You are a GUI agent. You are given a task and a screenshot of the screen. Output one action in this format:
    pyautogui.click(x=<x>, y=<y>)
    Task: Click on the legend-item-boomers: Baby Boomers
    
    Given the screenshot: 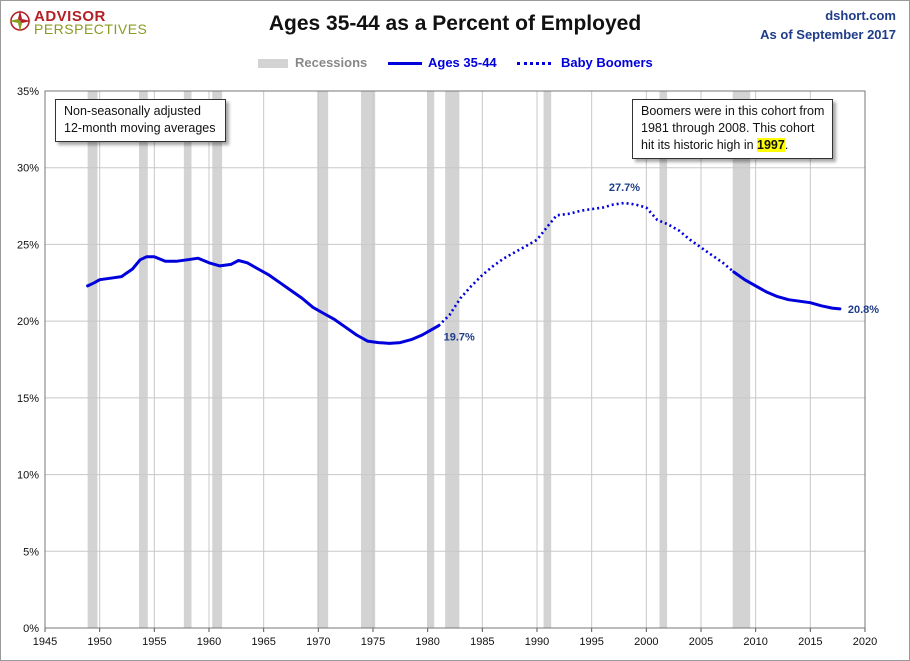 What is the action you would take?
    pyautogui.click(x=592, y=63)
    